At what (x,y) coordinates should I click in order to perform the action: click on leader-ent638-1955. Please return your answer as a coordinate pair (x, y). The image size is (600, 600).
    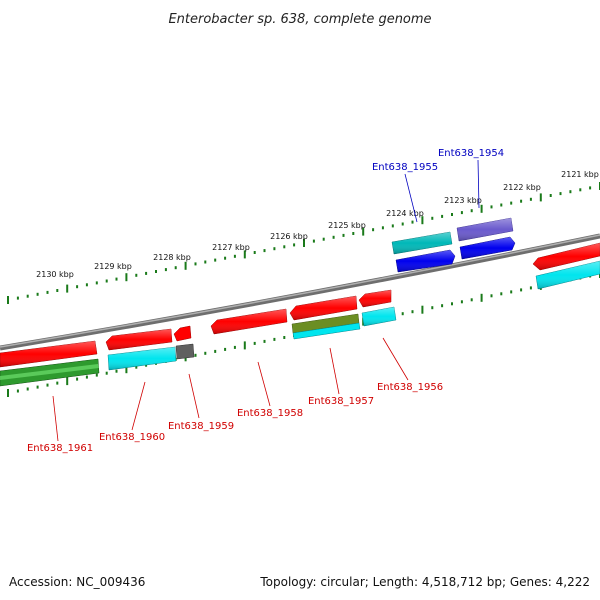
    Looking at the image, I should click on (411, 198).